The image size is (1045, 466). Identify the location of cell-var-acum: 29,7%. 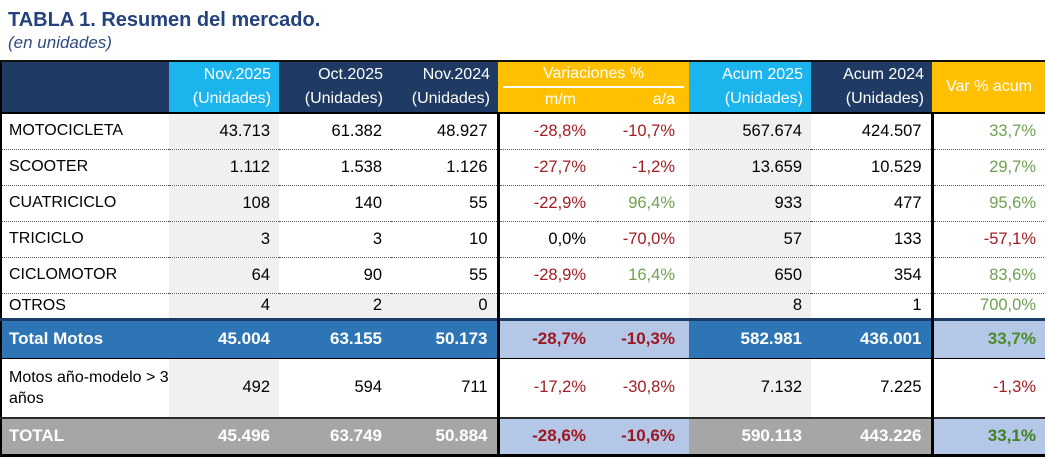
(987, 167).